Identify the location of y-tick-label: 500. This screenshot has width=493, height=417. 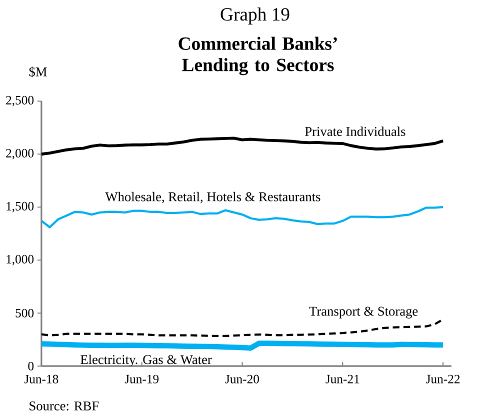
(25, 313).